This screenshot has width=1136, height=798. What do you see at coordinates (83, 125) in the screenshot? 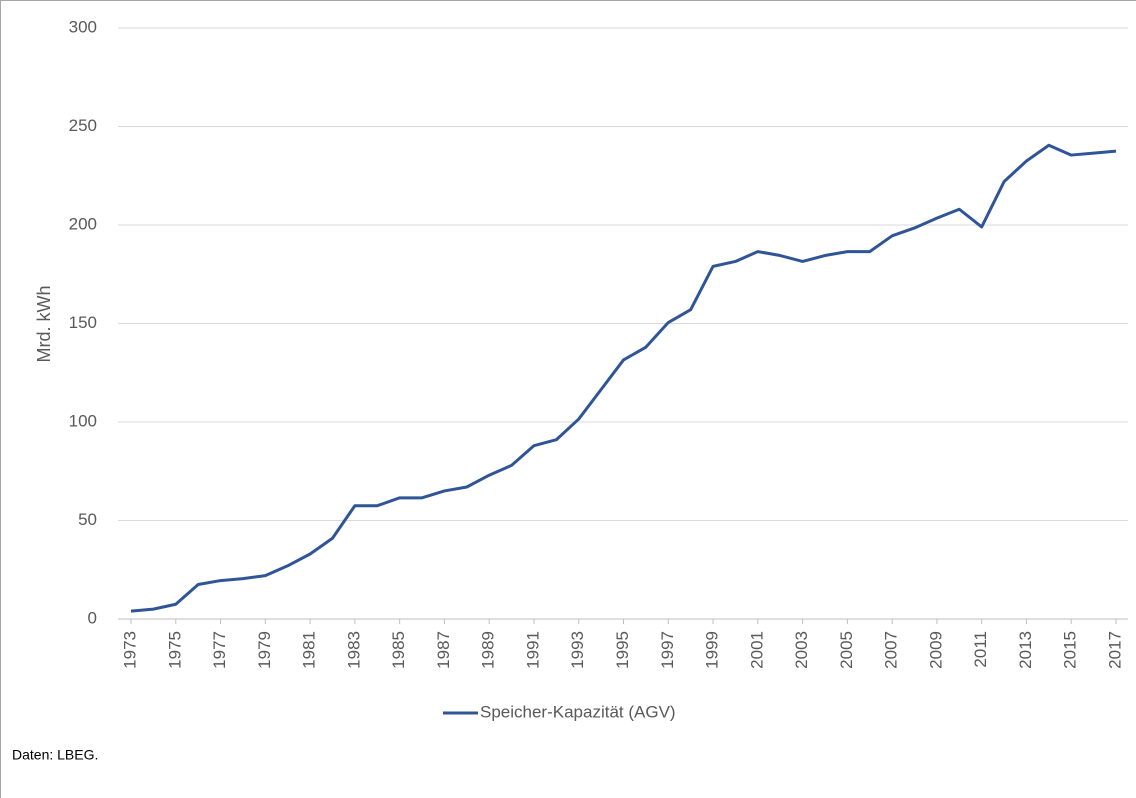
I see `y-tick-label: 250` at bounding box center [83, 125].